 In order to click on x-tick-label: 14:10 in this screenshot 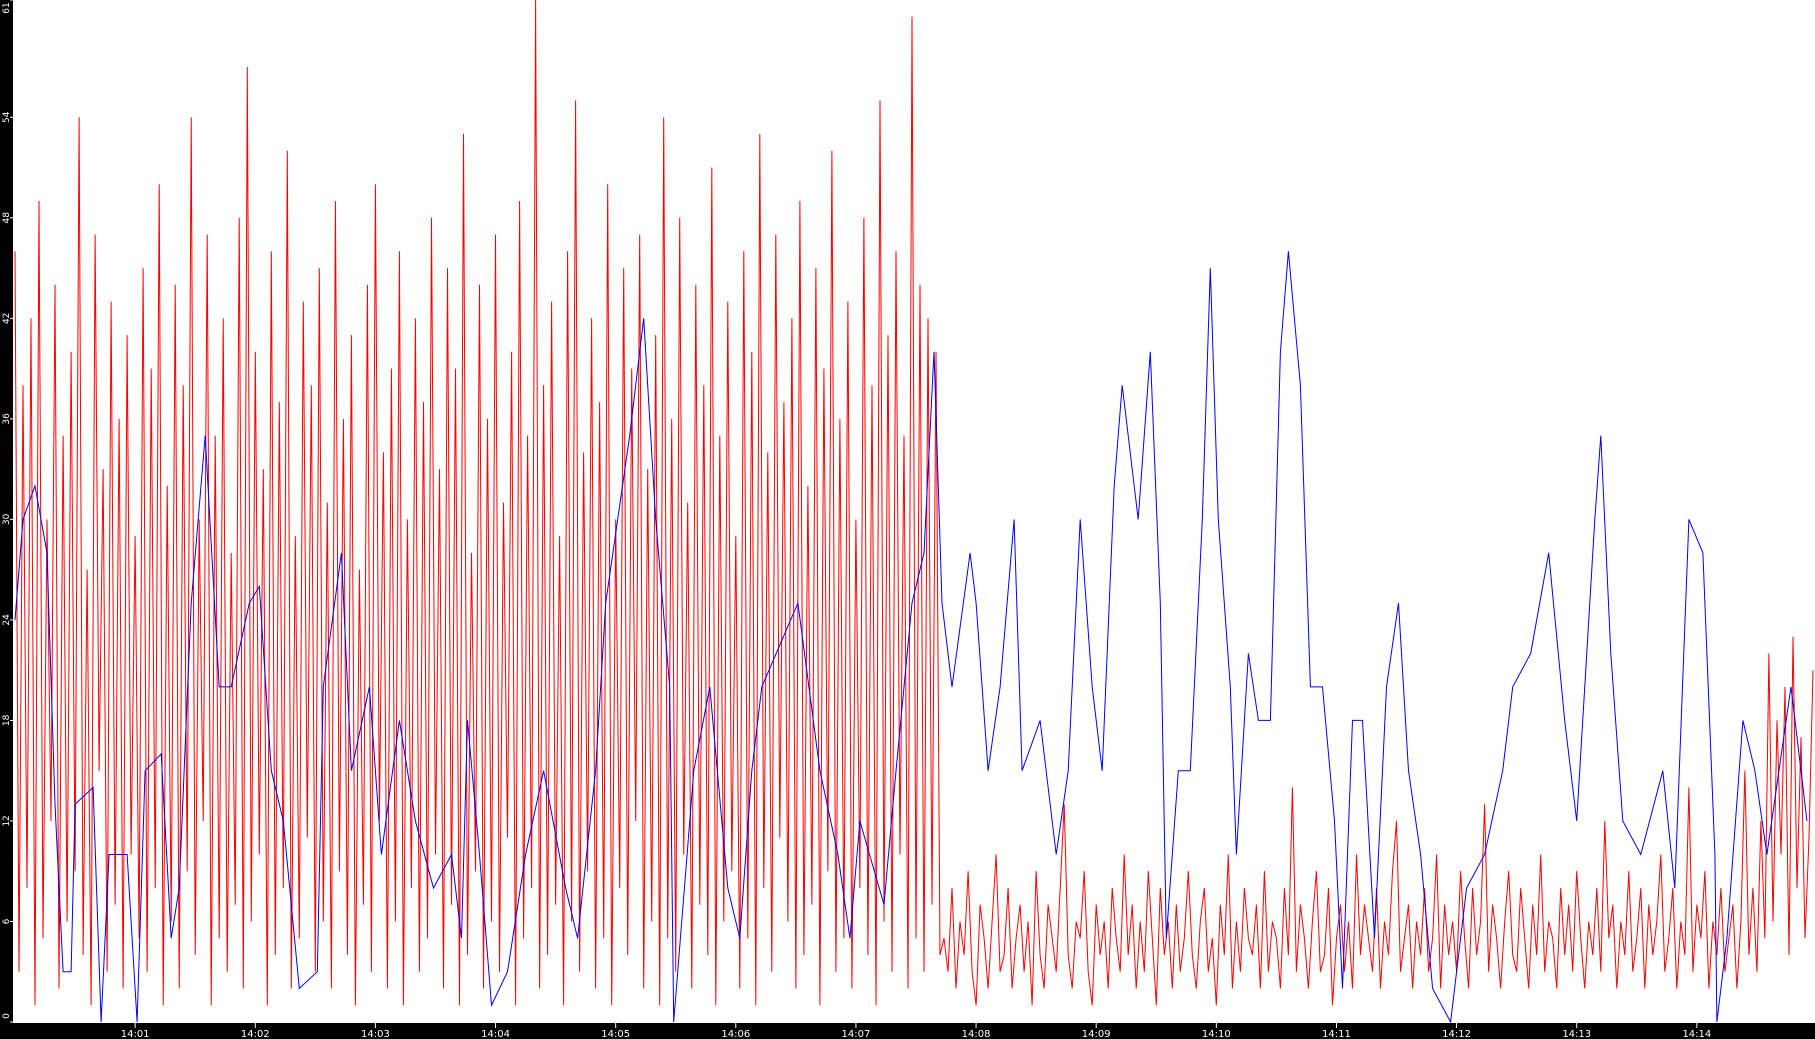, I will do `click(1216, 1034)`.